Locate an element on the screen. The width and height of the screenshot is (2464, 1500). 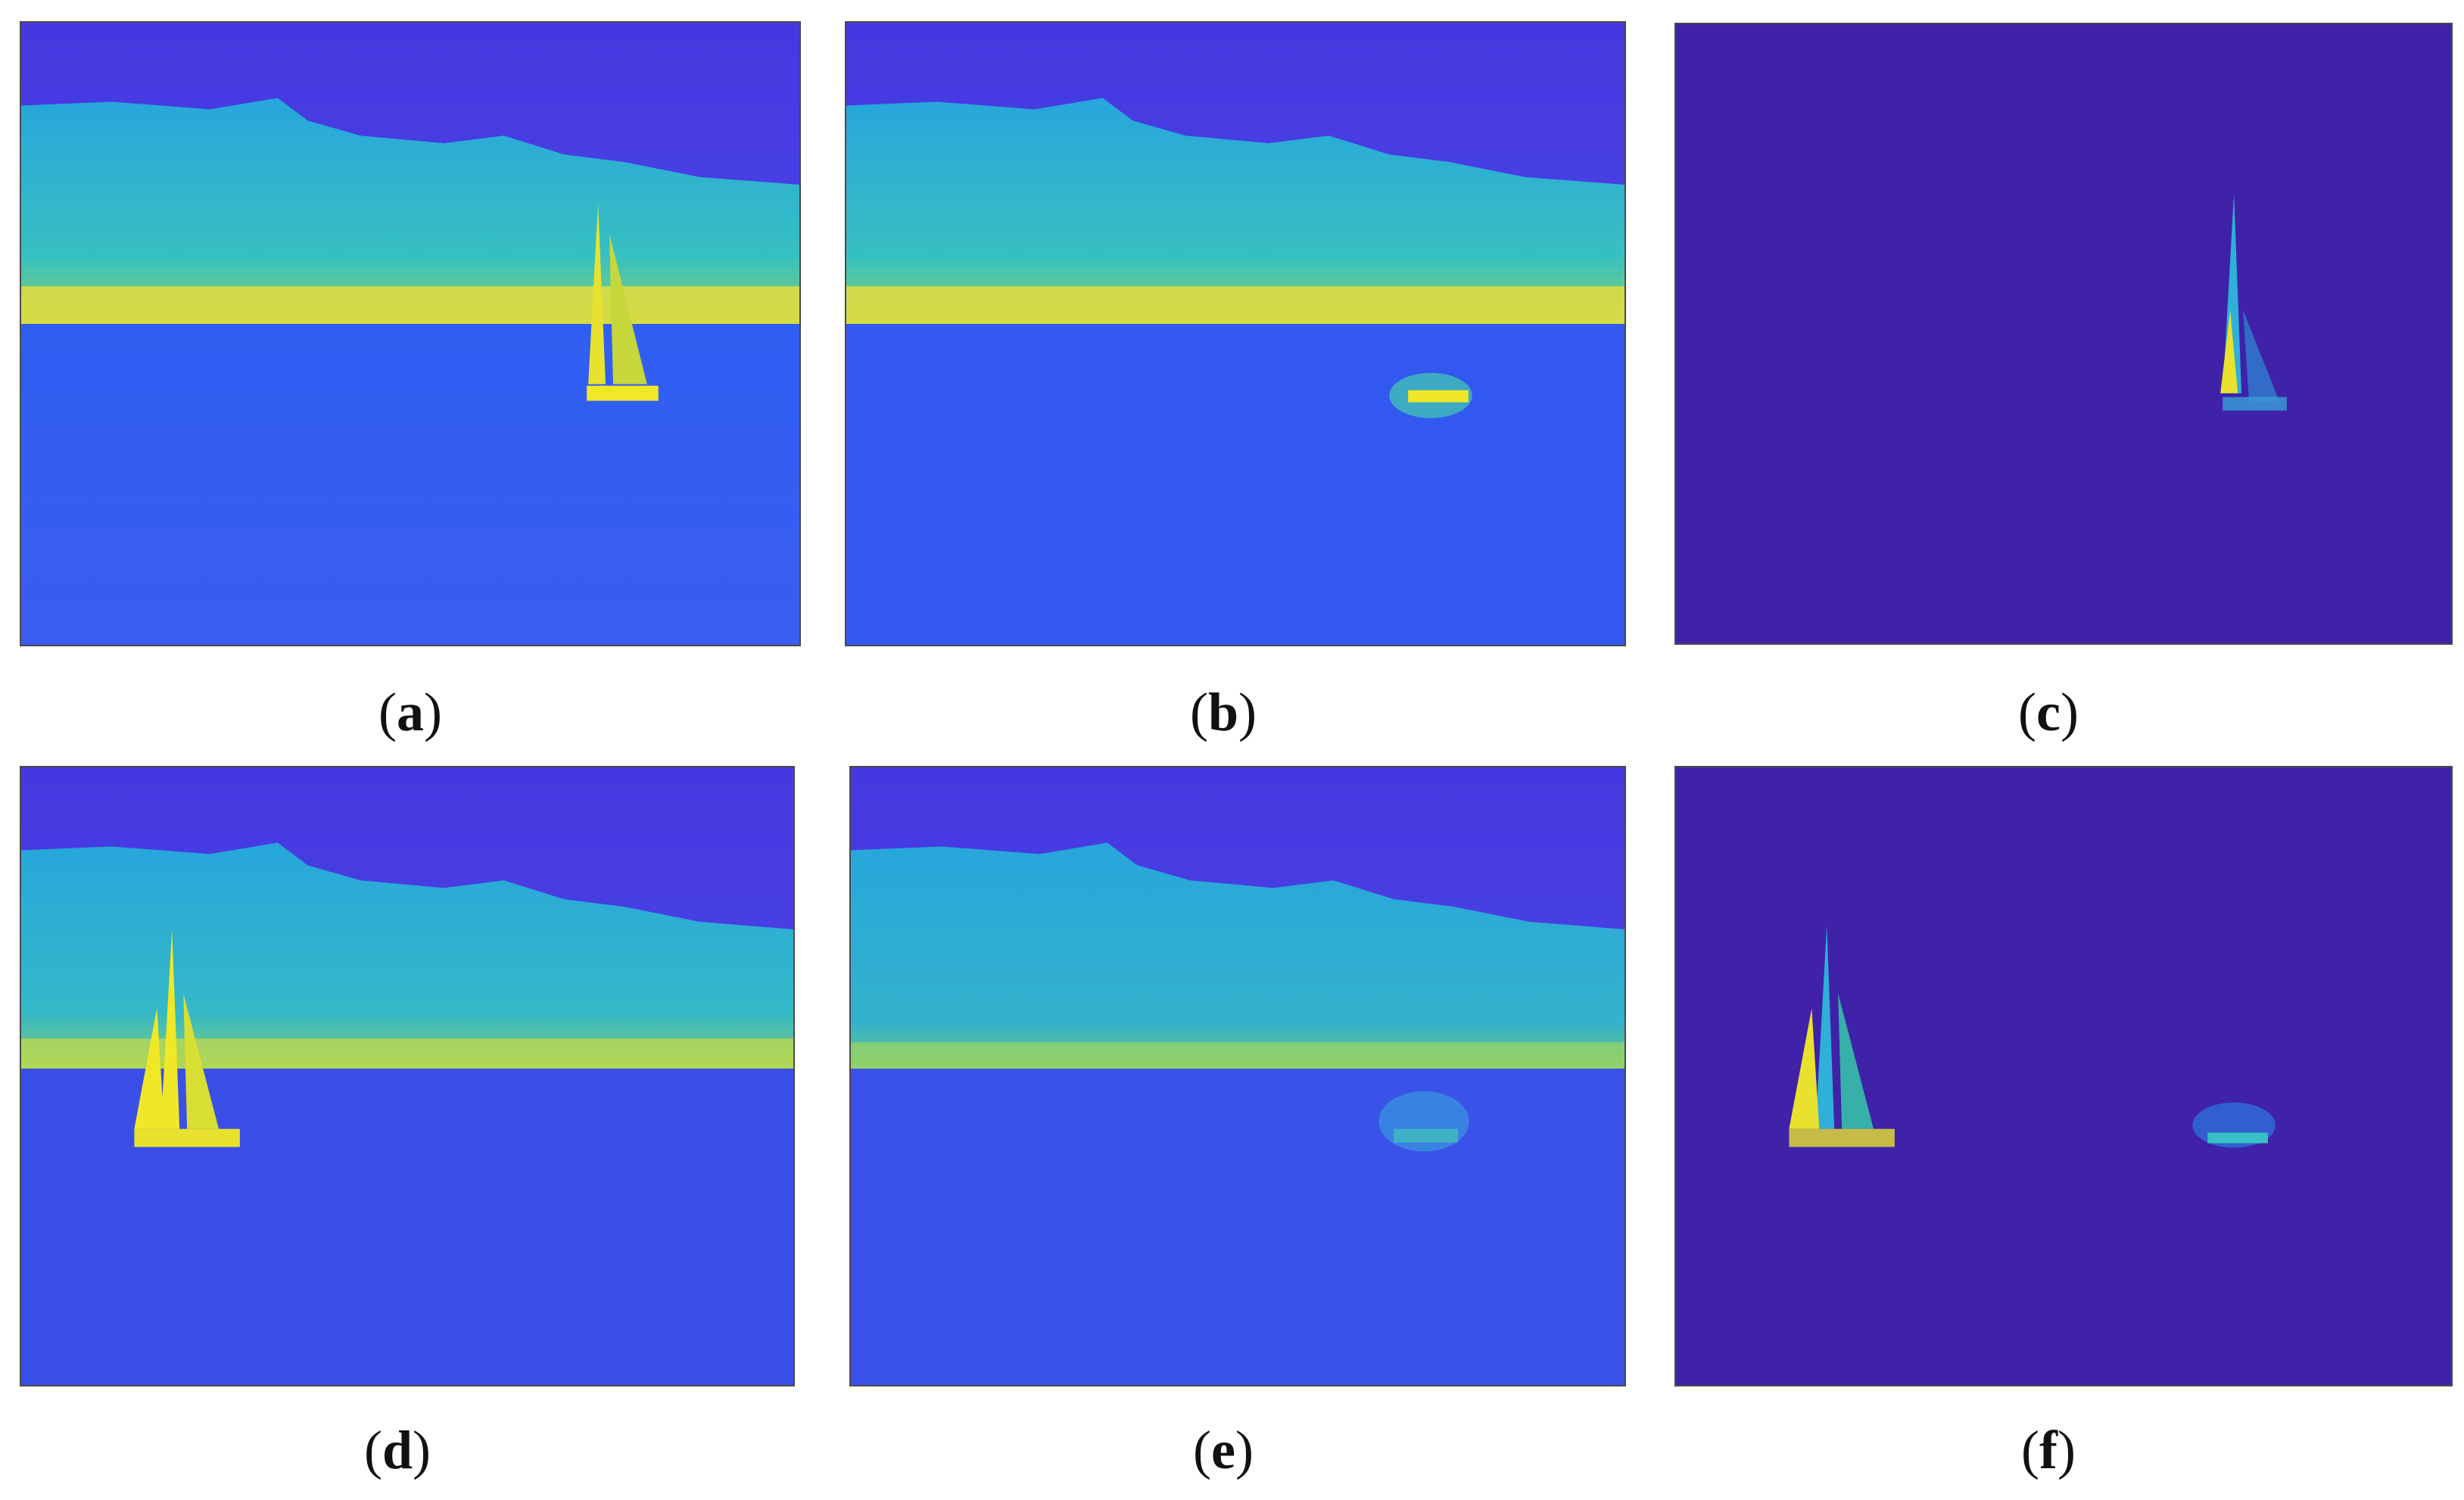
panel-d-image is located at coordinates (407, 1076).